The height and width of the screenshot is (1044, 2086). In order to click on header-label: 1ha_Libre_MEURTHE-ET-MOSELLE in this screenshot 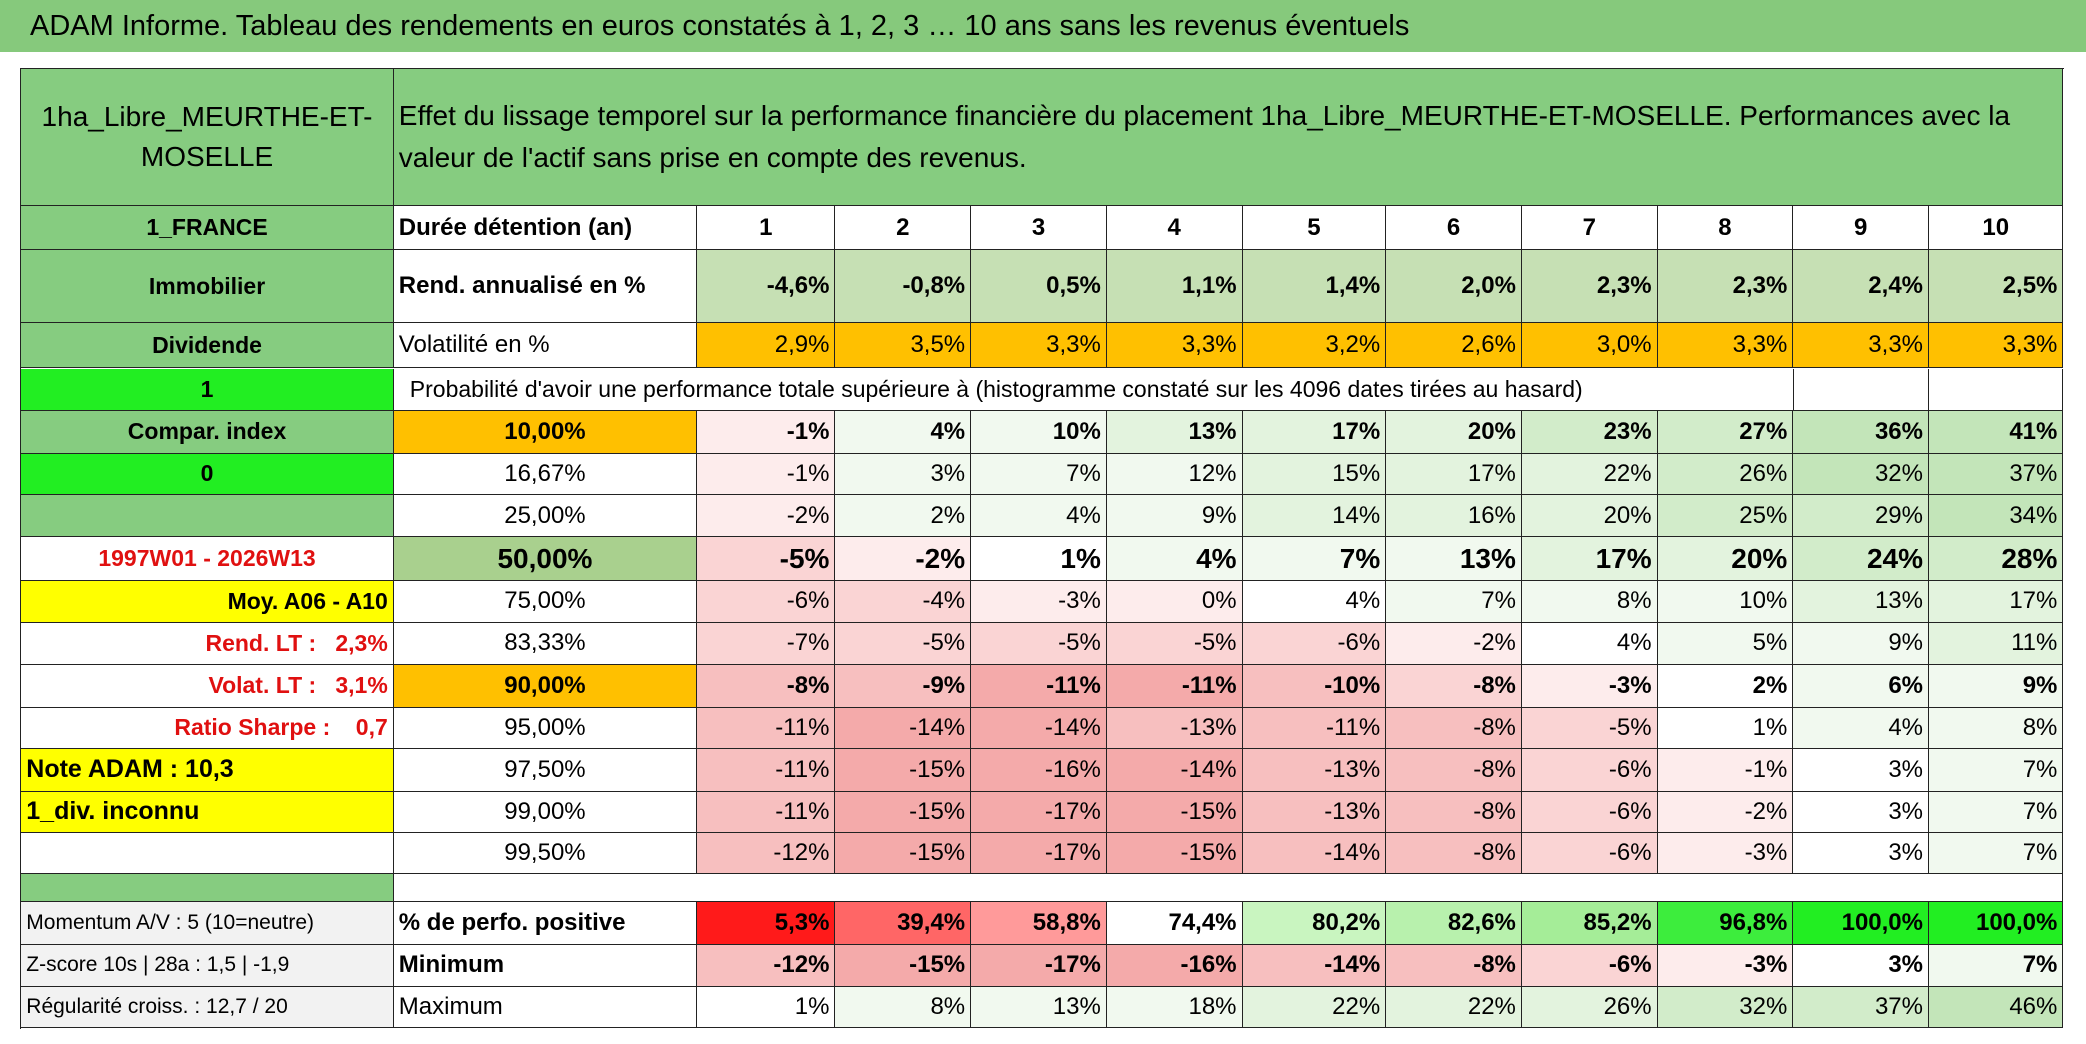, I will do `click(207, 138)`.